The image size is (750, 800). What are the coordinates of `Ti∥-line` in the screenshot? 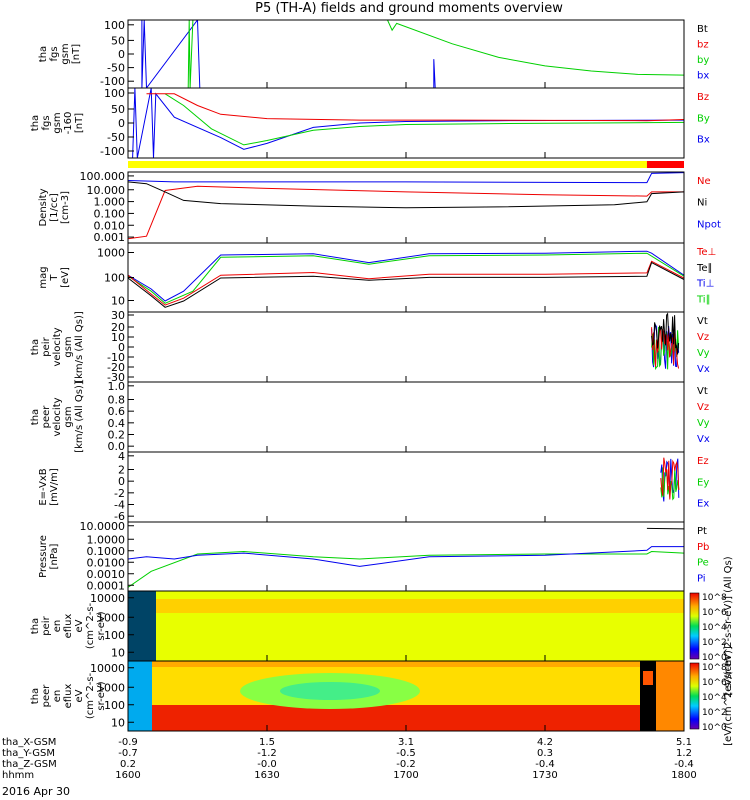 It's located at (406, 278).